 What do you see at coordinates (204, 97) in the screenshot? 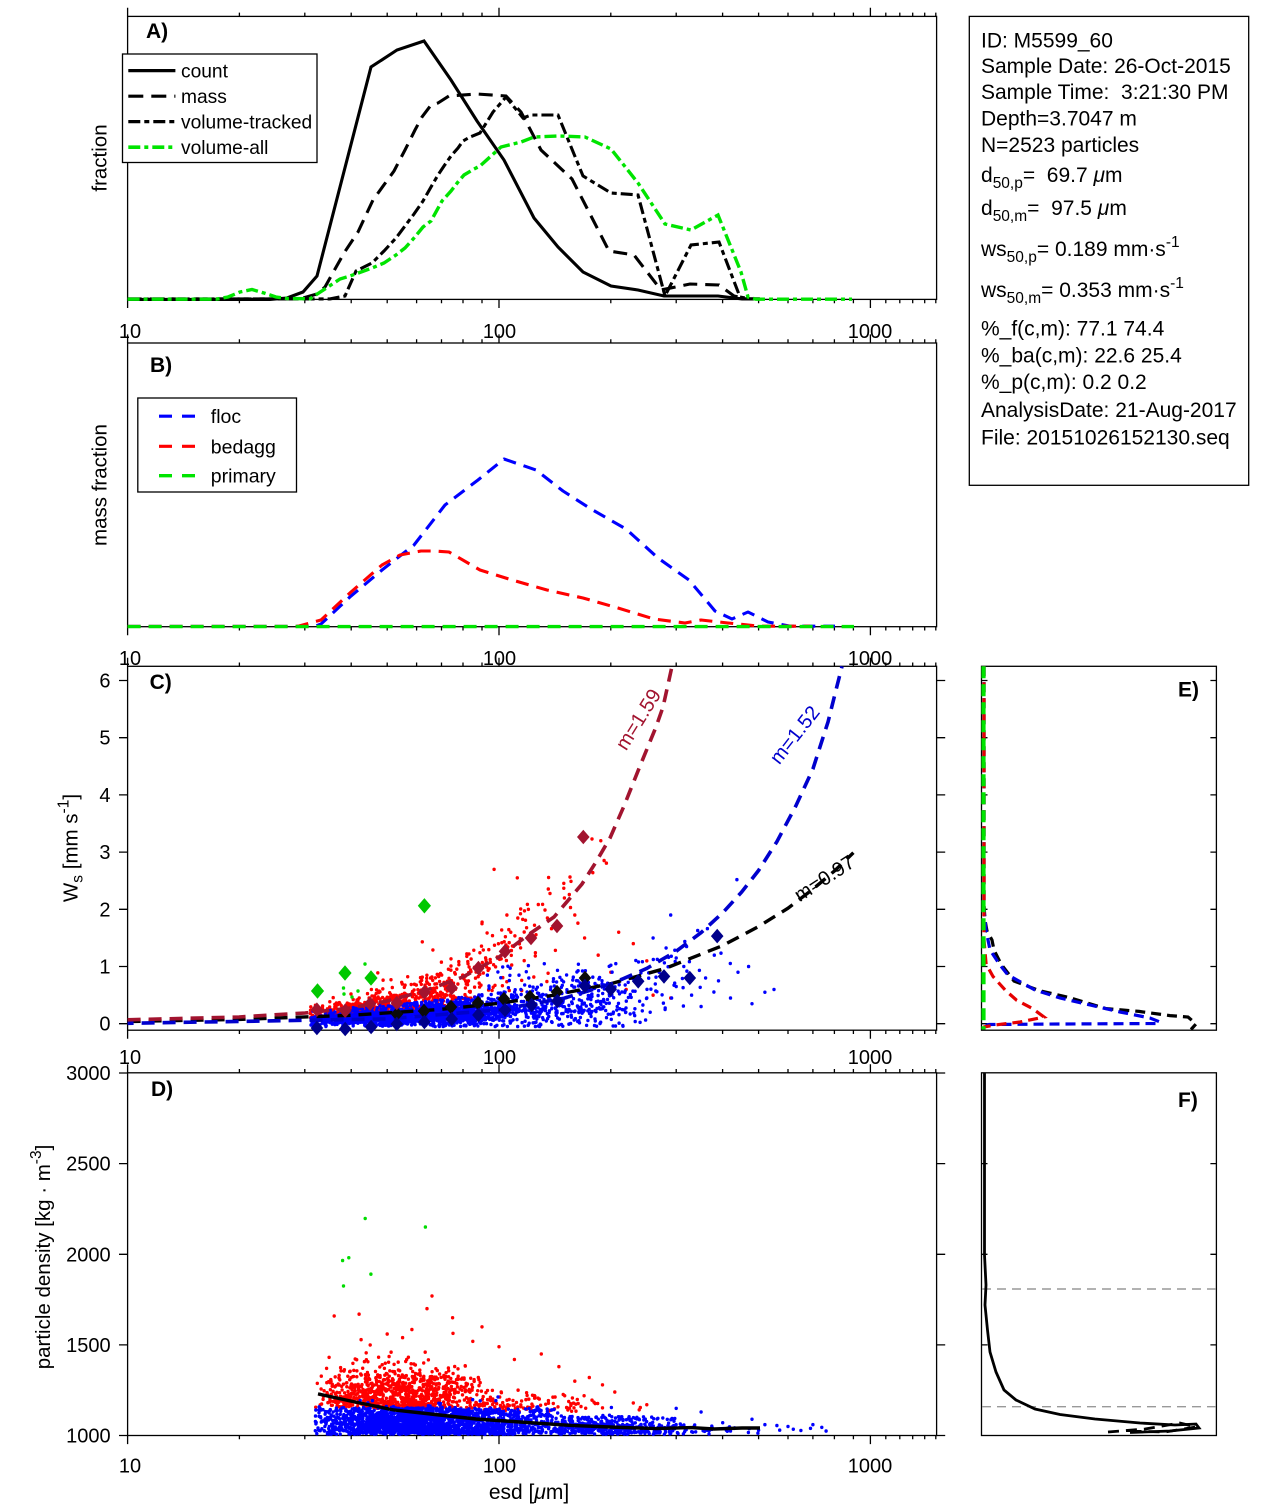
I see `svg-text: mass` at bounding box center [204, 97].